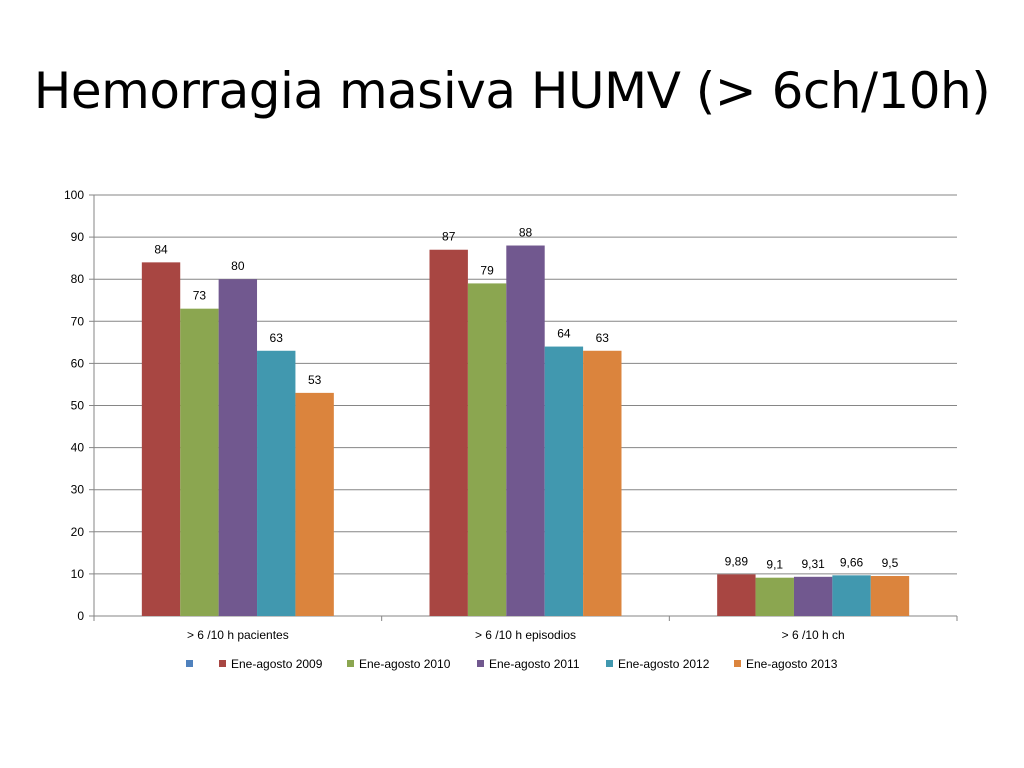 This screenshot has width=1024, height=768. What do you see at coordinates (564, 334) in the screenshot?
I see `data-label: 64` at bounding box center [564, 334].